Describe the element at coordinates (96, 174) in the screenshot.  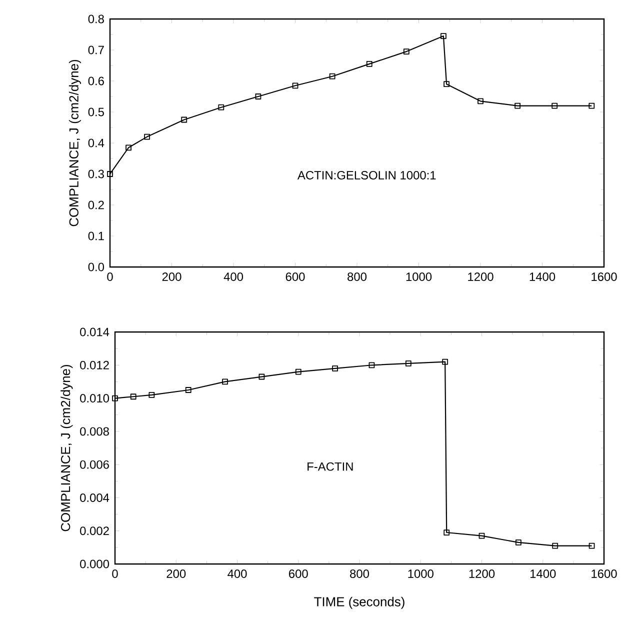
I see `y-tick-label: 0.3` at that location.